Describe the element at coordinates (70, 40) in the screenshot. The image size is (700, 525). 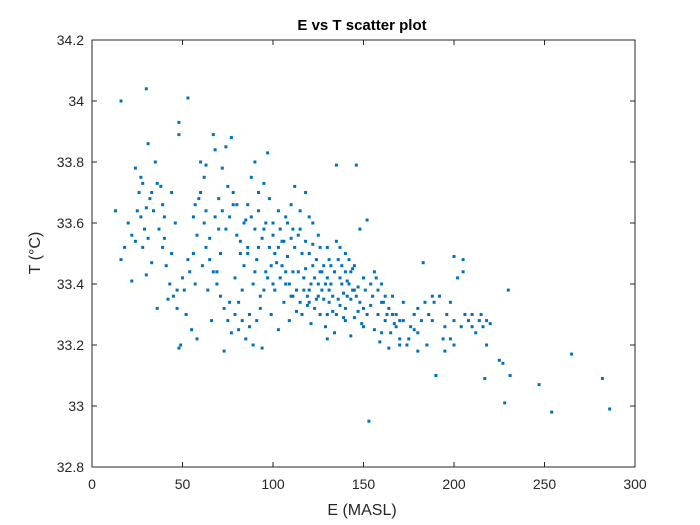
I see `y-tick-label: 34.2` at that location.